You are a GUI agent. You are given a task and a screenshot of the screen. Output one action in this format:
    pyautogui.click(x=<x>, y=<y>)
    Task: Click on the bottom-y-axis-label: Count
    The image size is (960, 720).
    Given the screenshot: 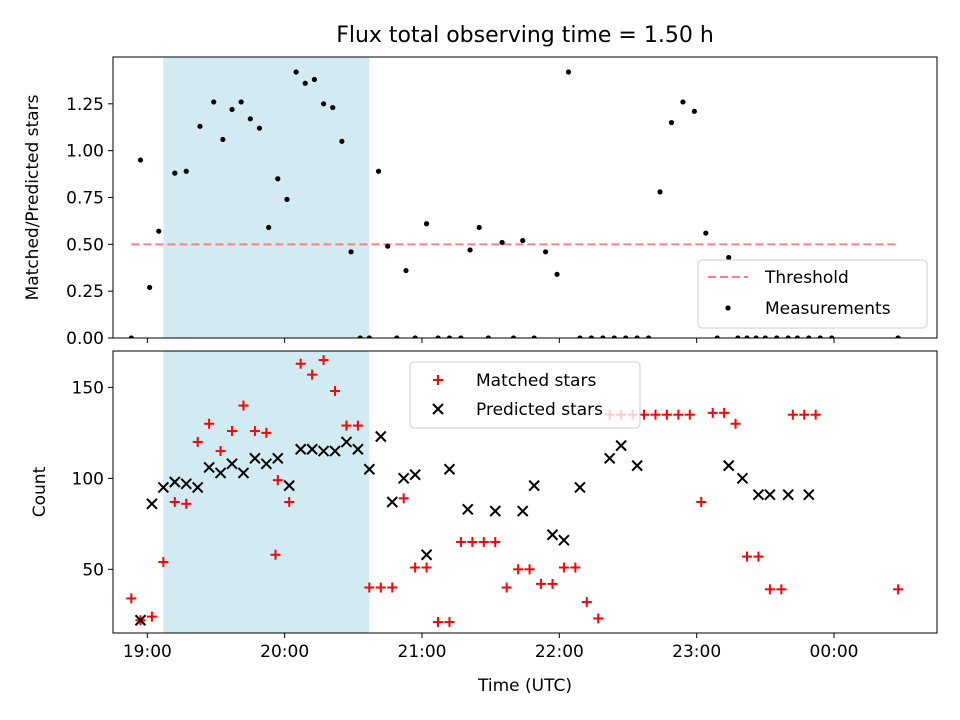 What is the action you would take?
    pyautogui.click(x=40, y=491)
    